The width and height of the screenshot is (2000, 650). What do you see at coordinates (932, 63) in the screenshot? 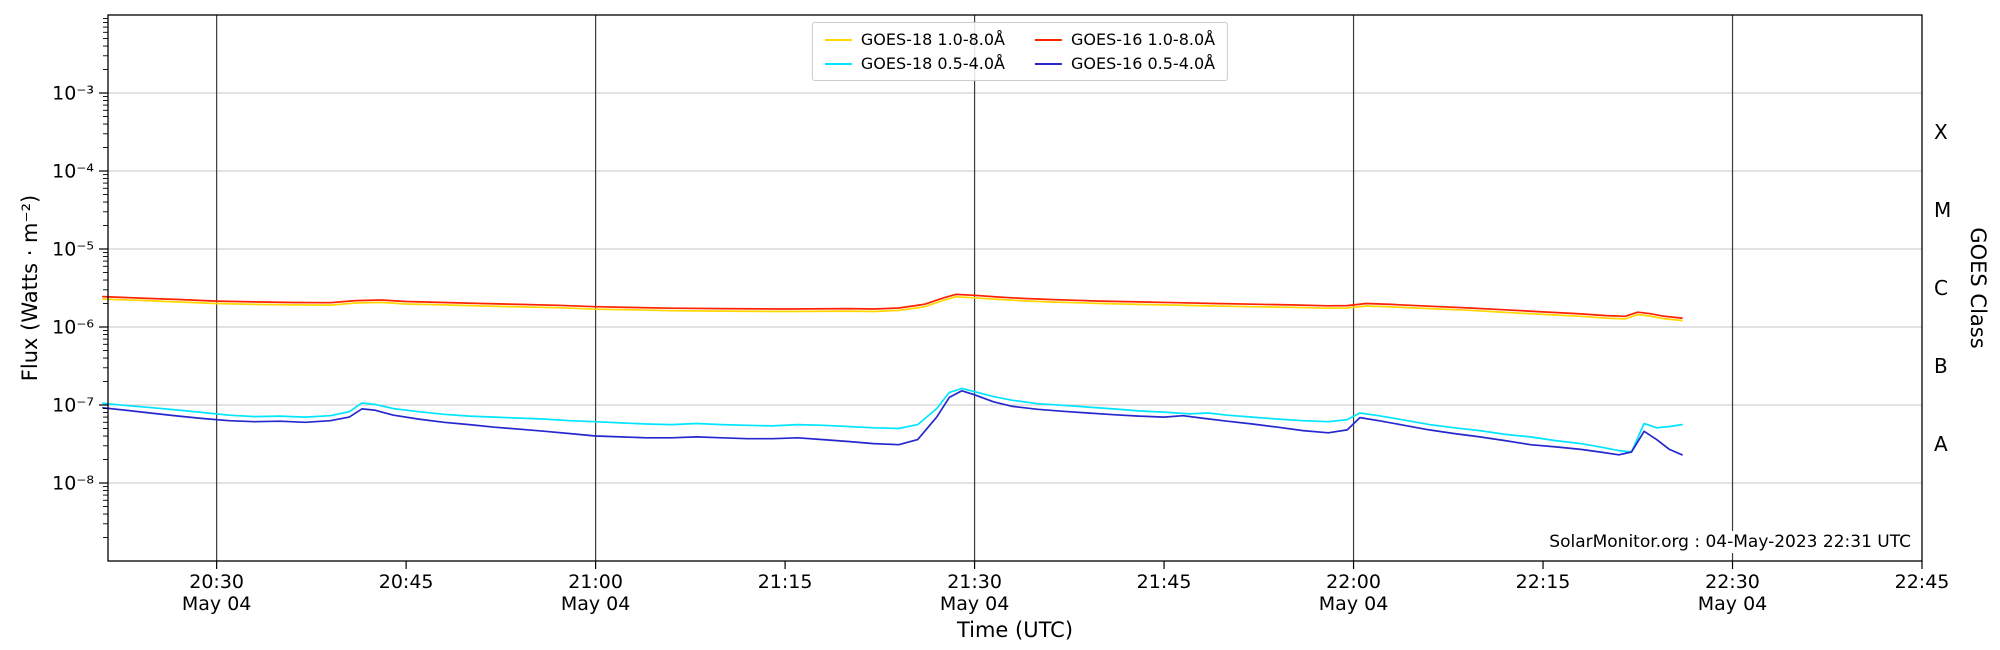
I see `legend-label: GOES-18 0.5-4.0Å` at bounding box center [932, 63].